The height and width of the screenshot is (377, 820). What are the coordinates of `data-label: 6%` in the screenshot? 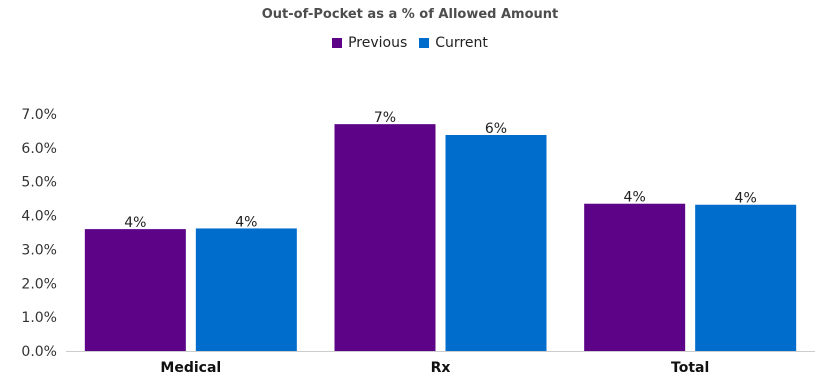 It's located at (496, 129).